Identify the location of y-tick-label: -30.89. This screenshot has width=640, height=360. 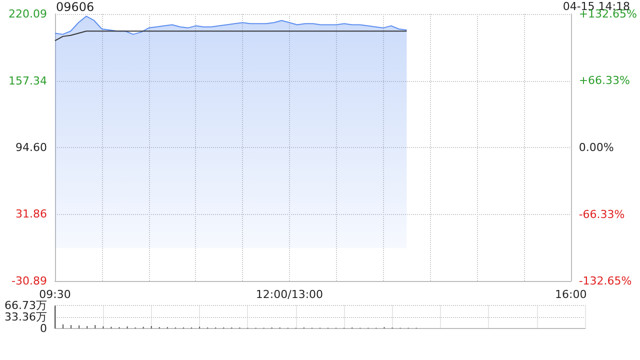
(29, 281).